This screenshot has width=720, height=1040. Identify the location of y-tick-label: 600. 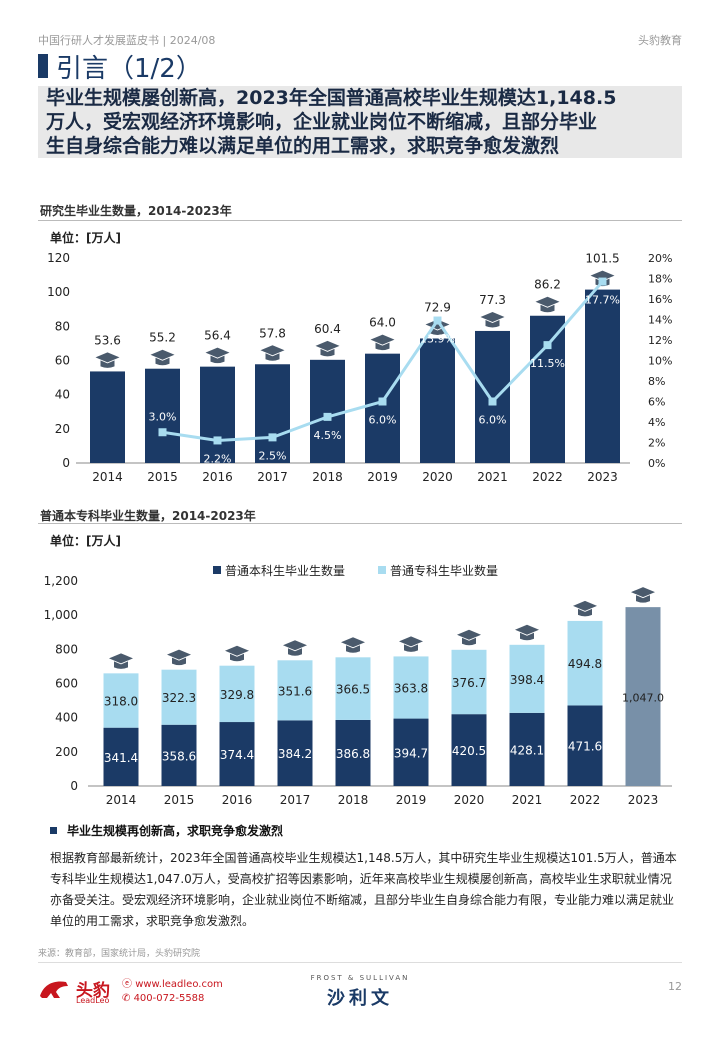
(66, 684).